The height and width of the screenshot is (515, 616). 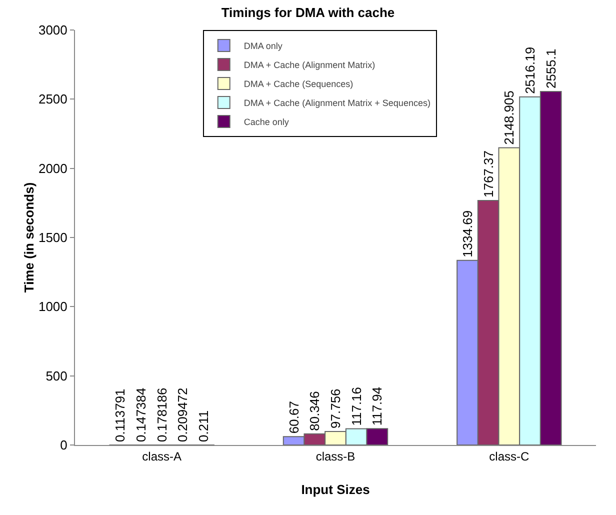 I want to click on data-label: 1767.37, so click(x=488, y=174).